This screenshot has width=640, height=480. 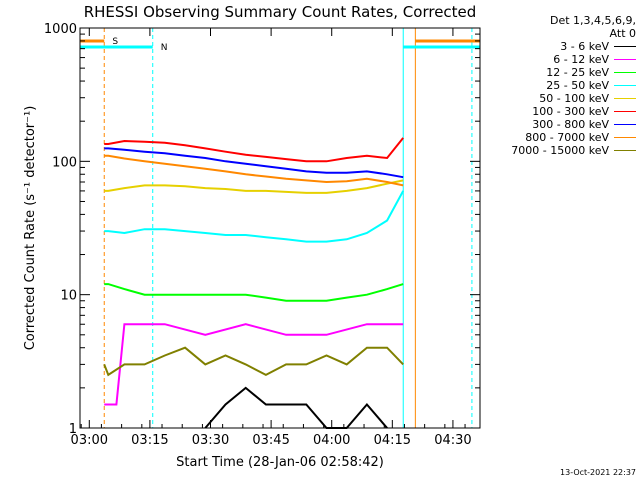 What do you see at coordinates (60, 29) in the screenshot?
I see `y-tick-label-3: 1000` at bounding box center [60, 29].